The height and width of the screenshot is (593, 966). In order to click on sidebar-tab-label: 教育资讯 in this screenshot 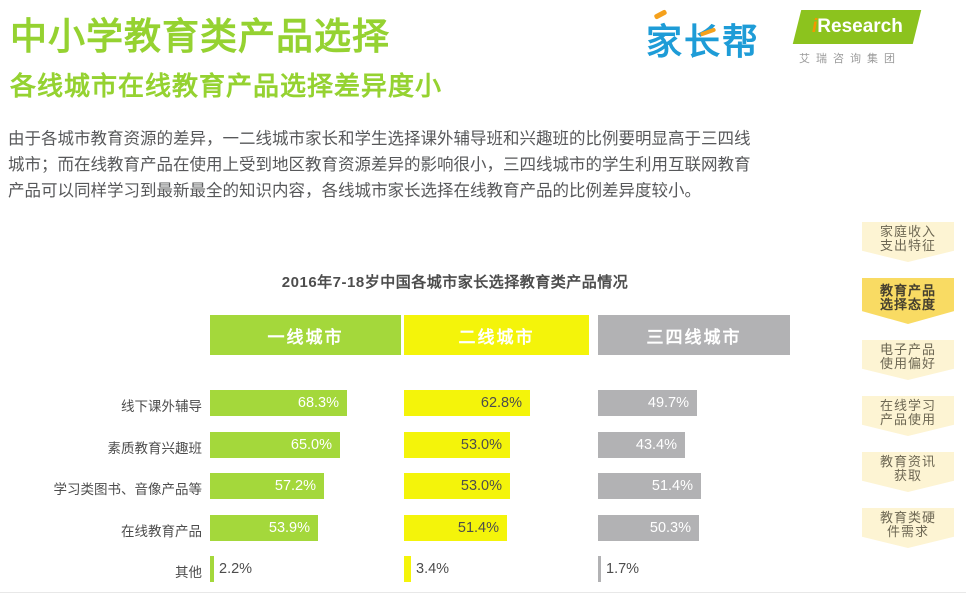, I will do `click(907, 461)`.